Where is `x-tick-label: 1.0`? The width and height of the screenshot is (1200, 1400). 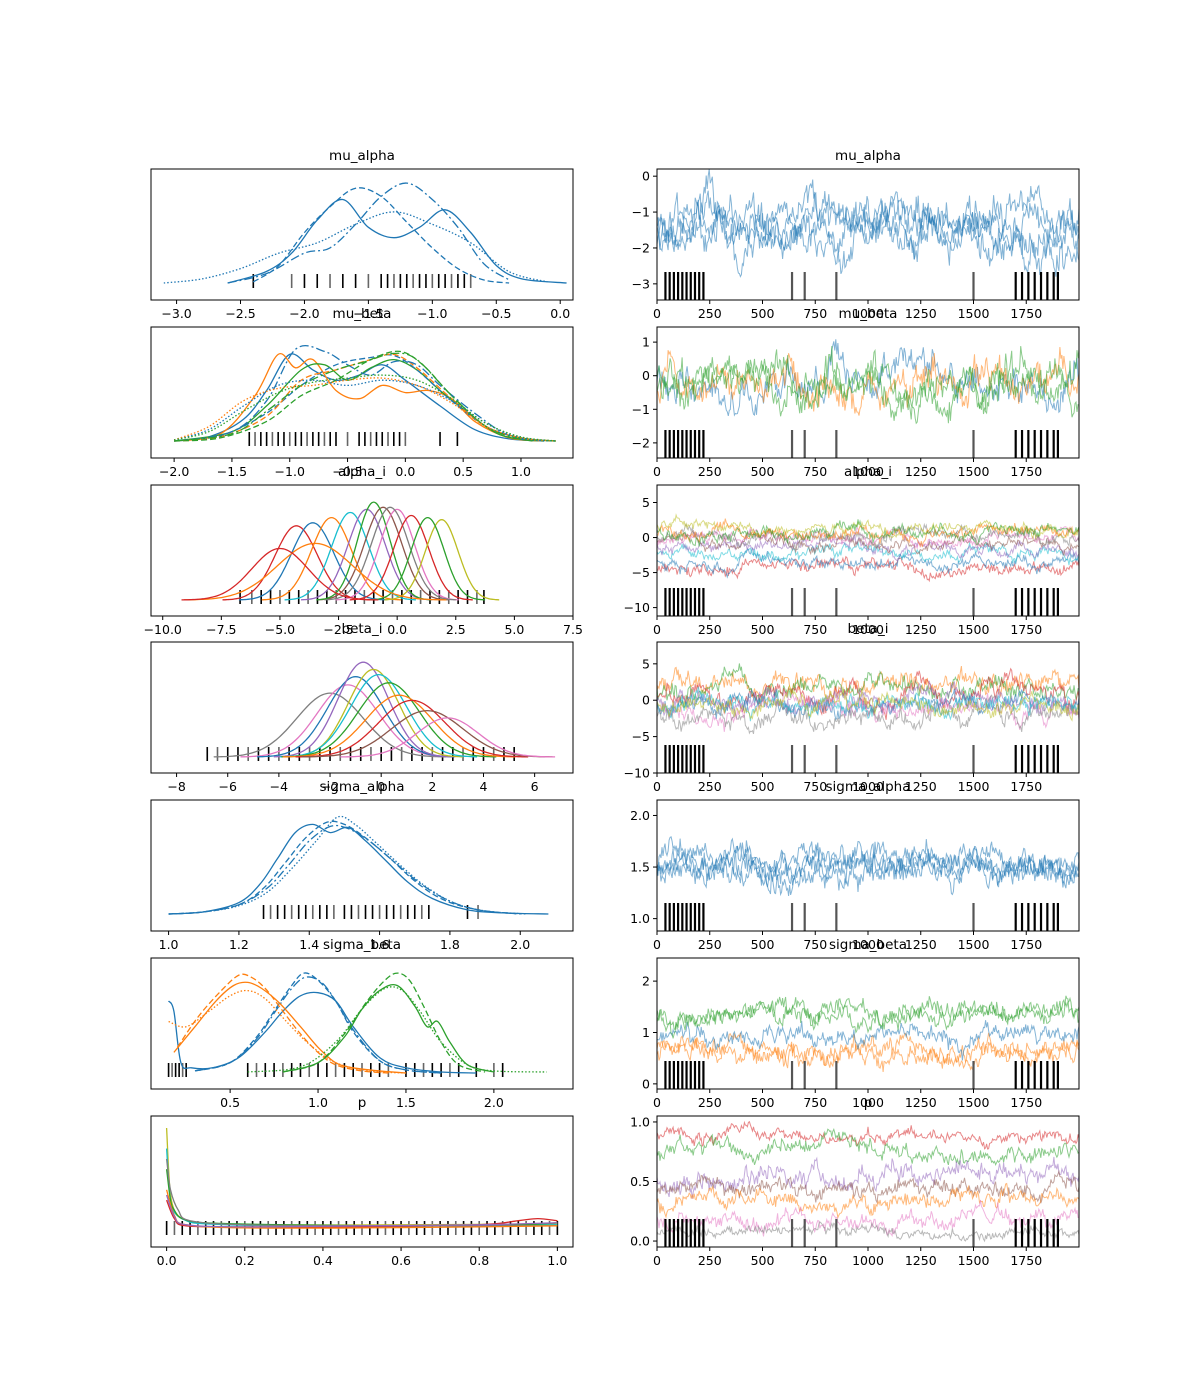 x-tick-label: 1.0 is located at coordinates (557, 1260).